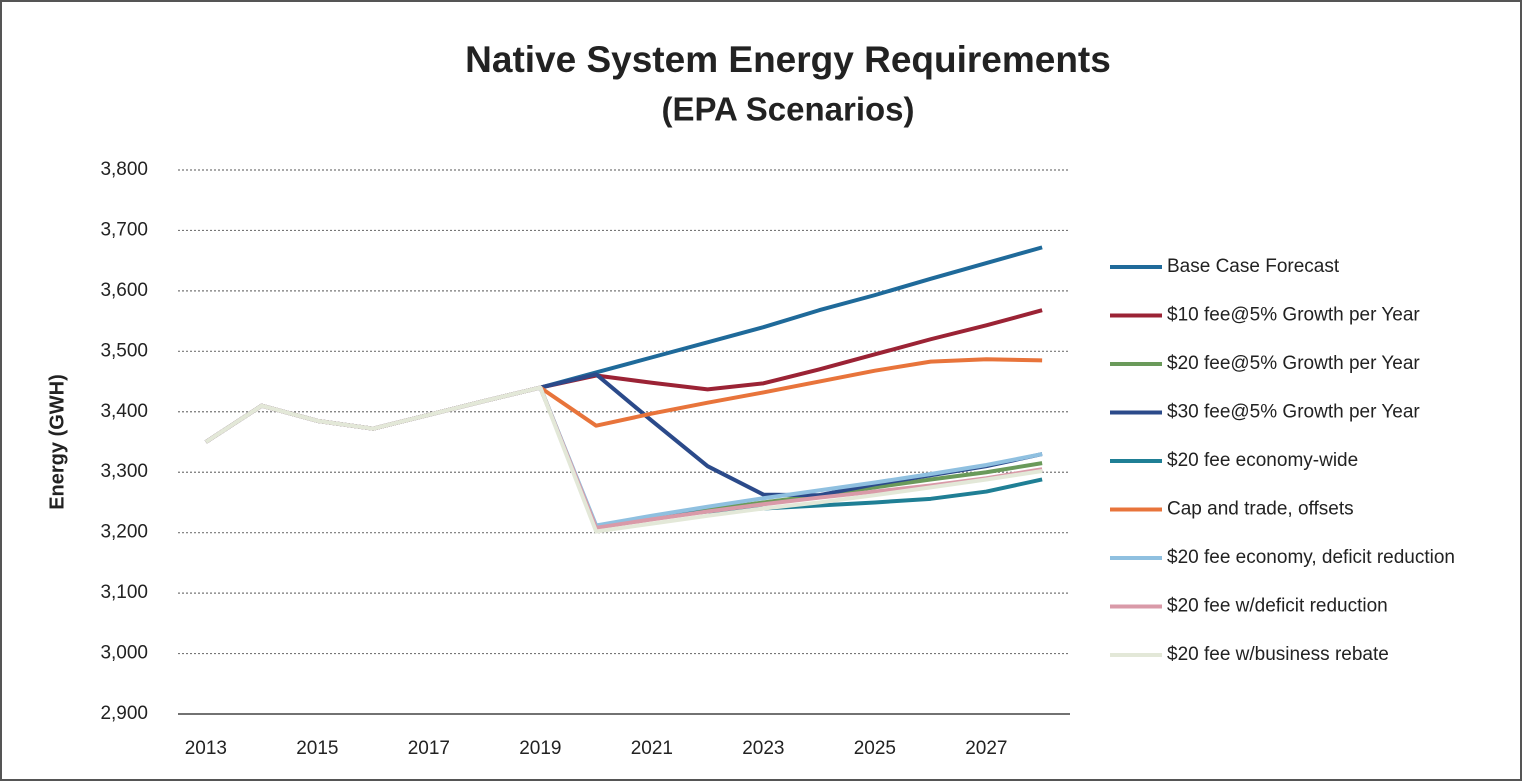 This screenshot has width=1522, height=781. What do you see at coordinates (787, 109) in the screenshot?
I see `chart-subtitle: (EPA Scenarios)` at bounding box center [787, 109].